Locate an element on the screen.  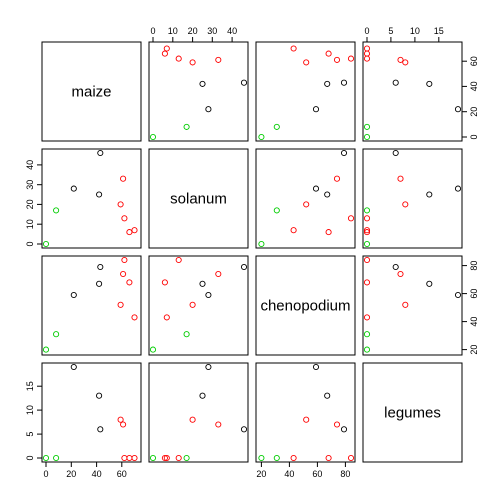
panel-frame-solanum-maize is located at coordinates (91, 198).